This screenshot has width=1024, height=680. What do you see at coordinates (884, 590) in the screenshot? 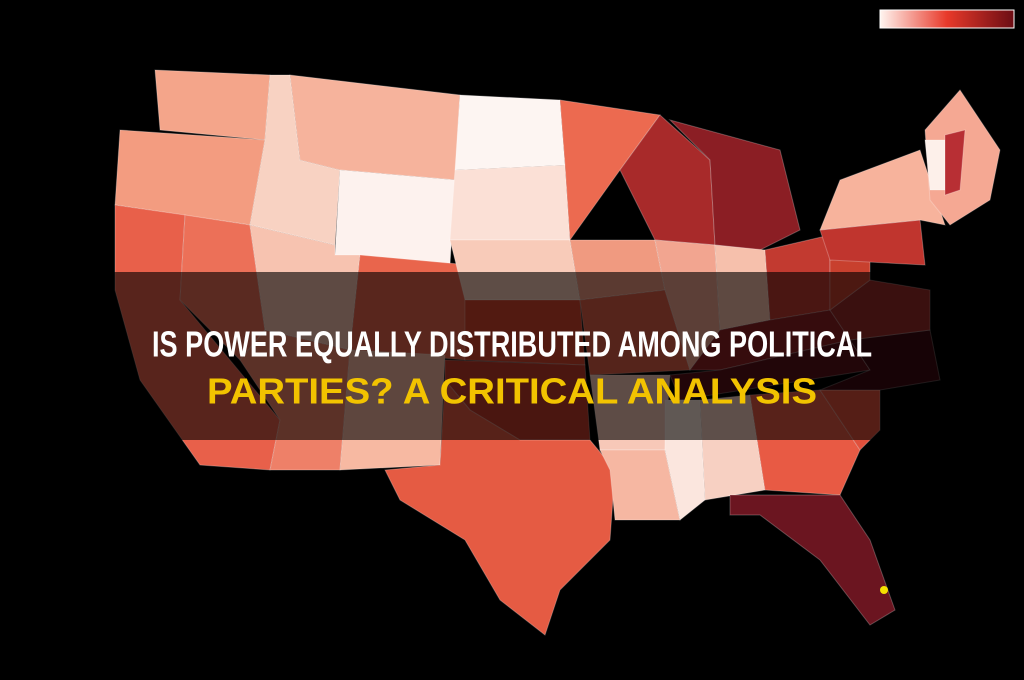
I see `highlight-dot` at bounding box center [884, 590].